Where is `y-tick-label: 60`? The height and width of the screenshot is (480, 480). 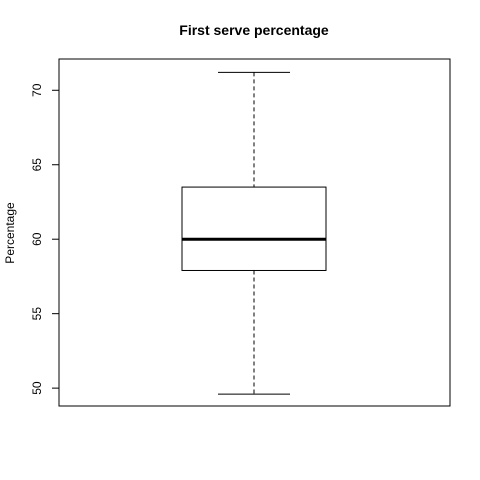
y-tick-label: 60 is located at coordinates (37, 239).